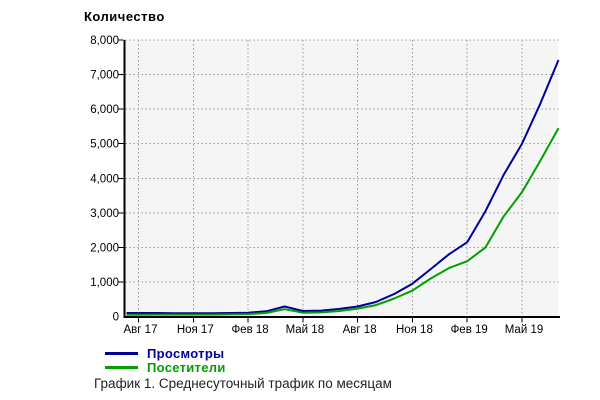  Describe the element at coordinates (186, 353) in the screenshot. I see `legend-label-views: Просмотры` at that location.